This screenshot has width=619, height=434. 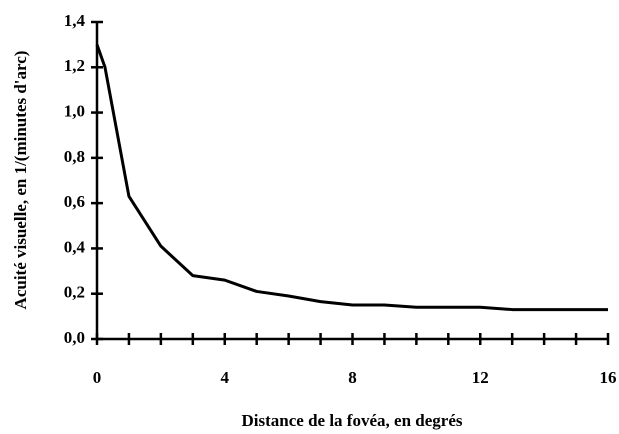 What do you see at coordinates (97, 377) in the screenshot?
I see `x-tick-label: 0` at bounding box center [97, 377].